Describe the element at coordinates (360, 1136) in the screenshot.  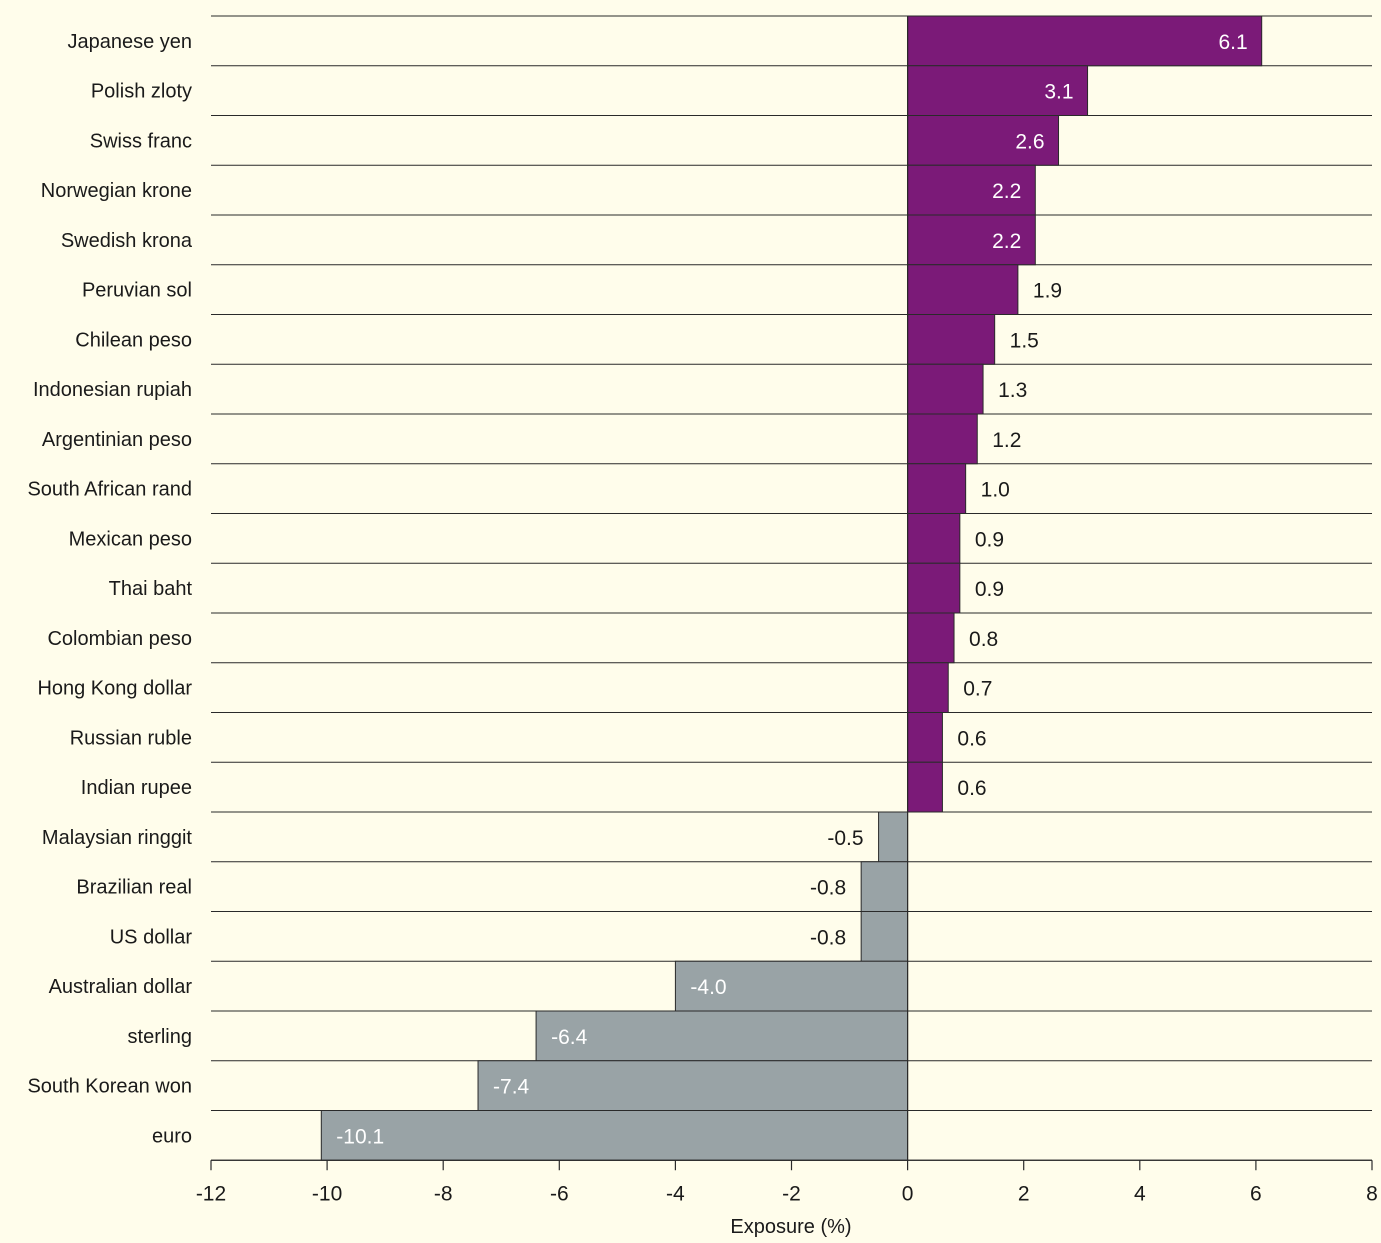
I see `value-label: -10.1` at that location.